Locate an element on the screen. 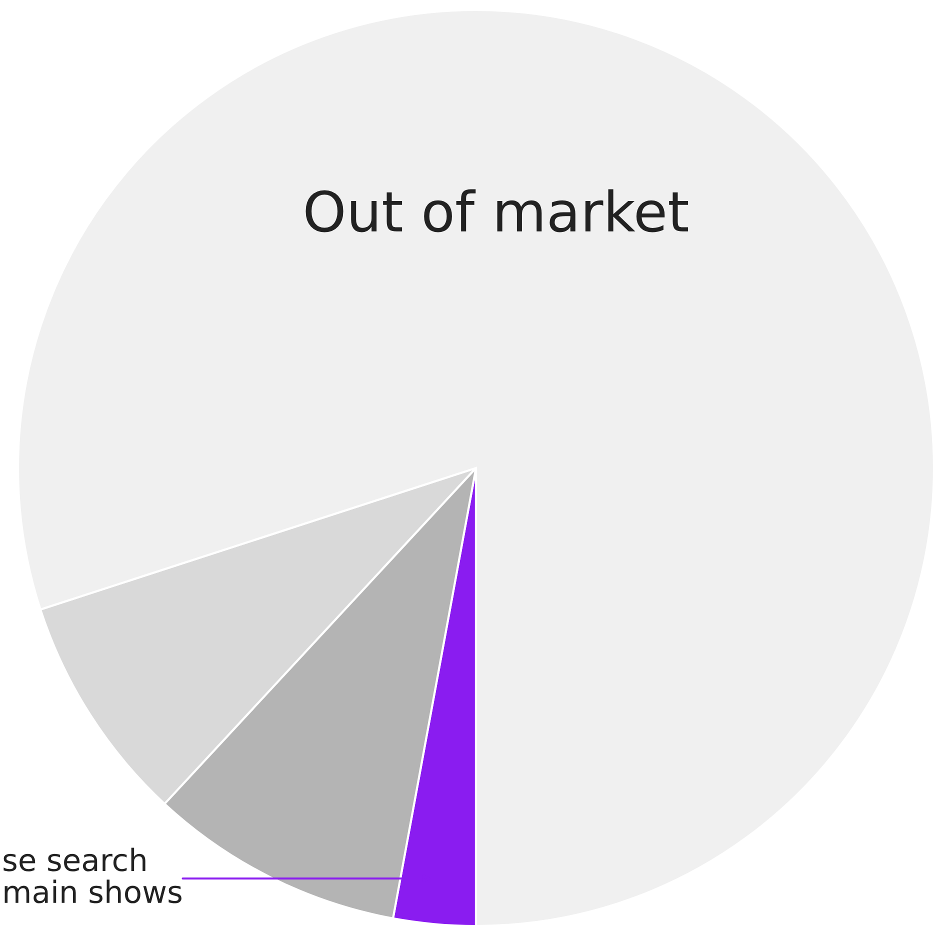  slice-label: se search main shows is located at coordinates (93, 876).